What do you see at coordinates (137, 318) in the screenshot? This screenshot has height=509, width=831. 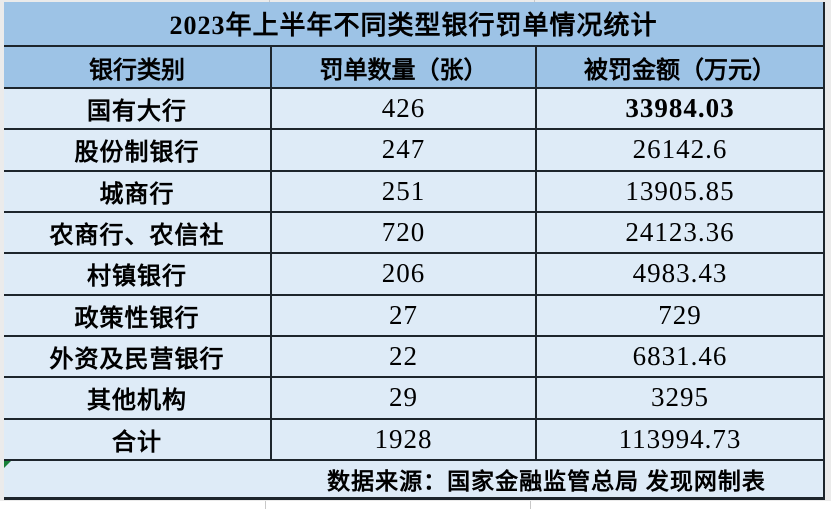 I see `category-cell: 政策性银行` at bounding box center [137, 318].